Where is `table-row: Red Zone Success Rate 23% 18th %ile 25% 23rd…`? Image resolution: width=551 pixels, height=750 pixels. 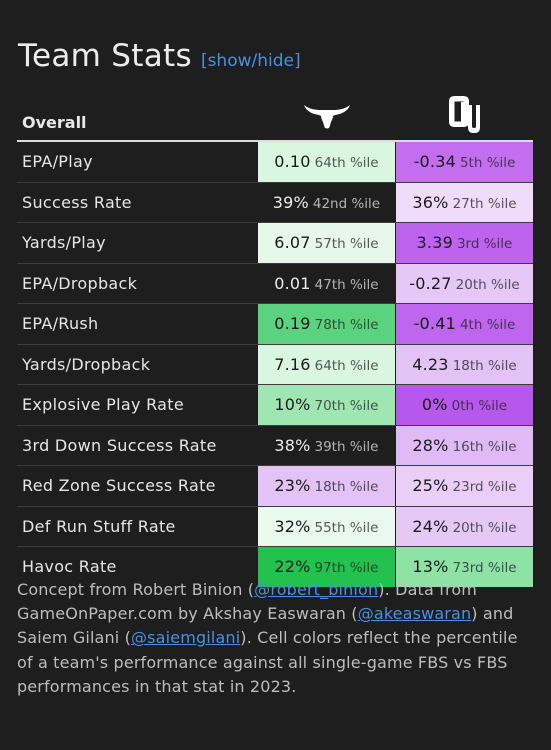
table-row: Red Zone Success Rate 23% 18th %ile 25% 23rd… is located at coordinates (275, 486).